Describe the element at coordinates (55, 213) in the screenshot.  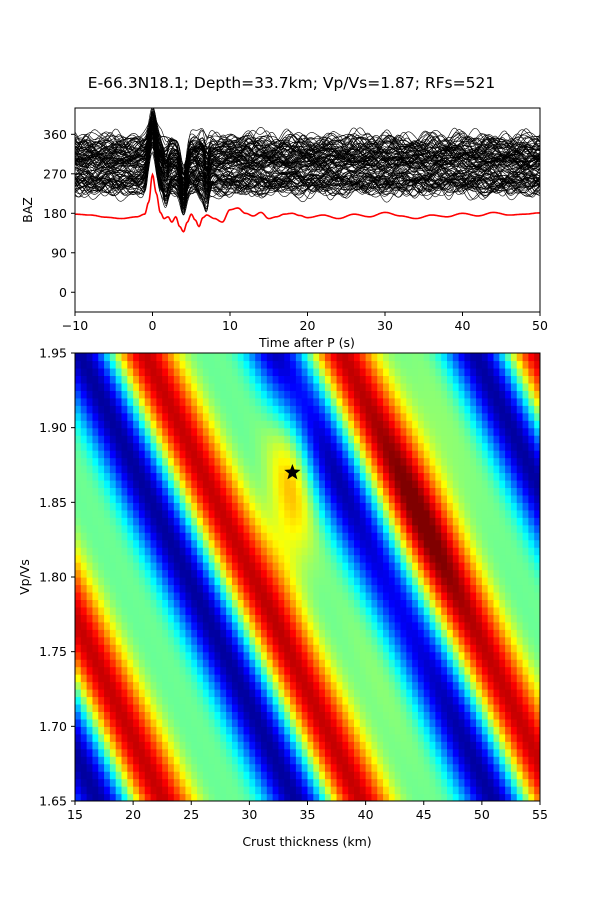
I see `rf-y-tick-label: 180` at that location.